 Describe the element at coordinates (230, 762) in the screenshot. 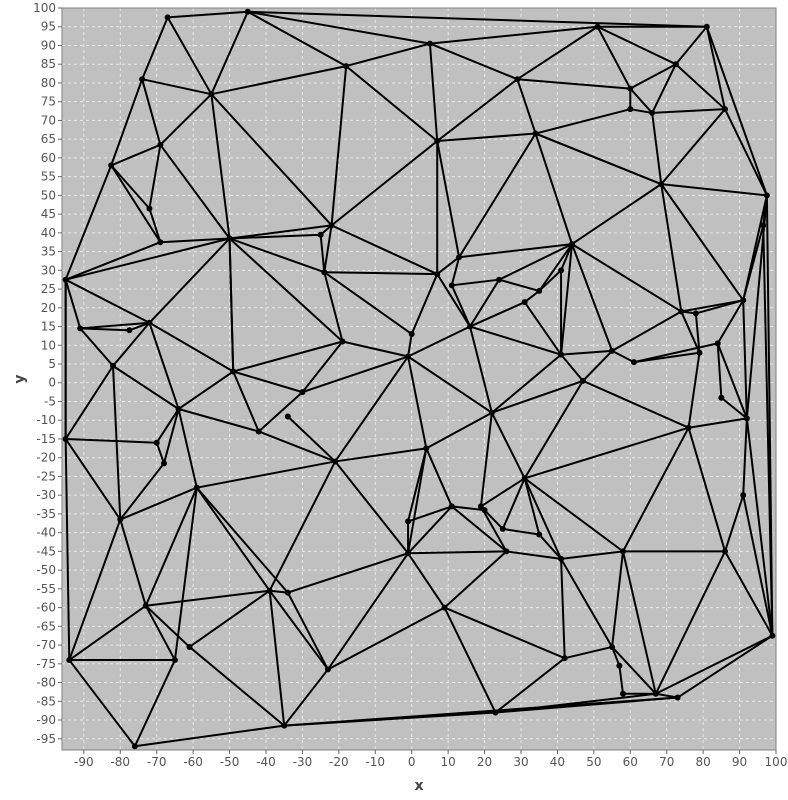

I see `x-tick-label: -50` at that location.